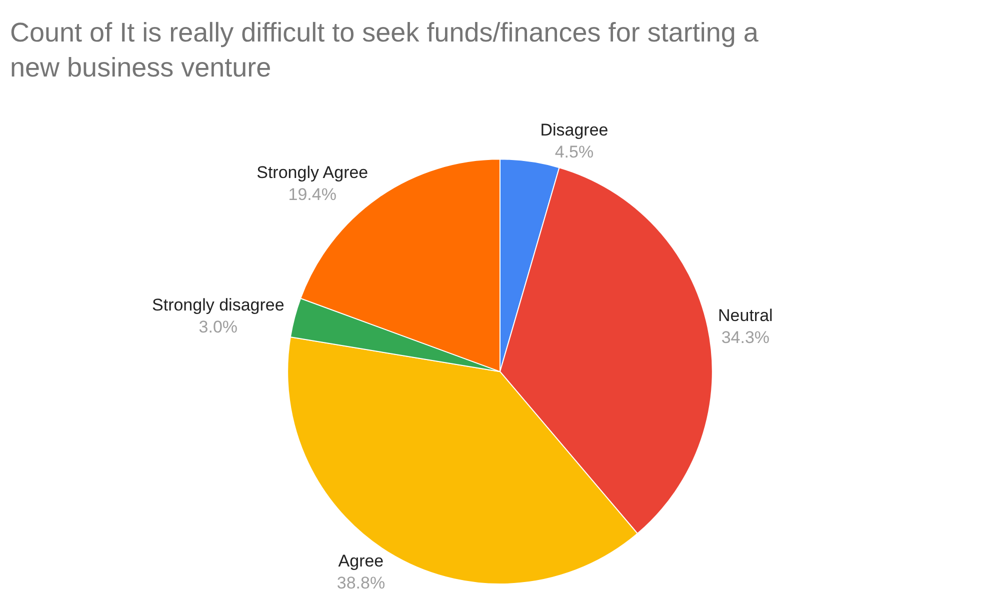 The image size is (1000, 594). I want to click on chart-title: Count of It is really difficult to seek funds/finances for starting a new business venture, so click(385, 50).